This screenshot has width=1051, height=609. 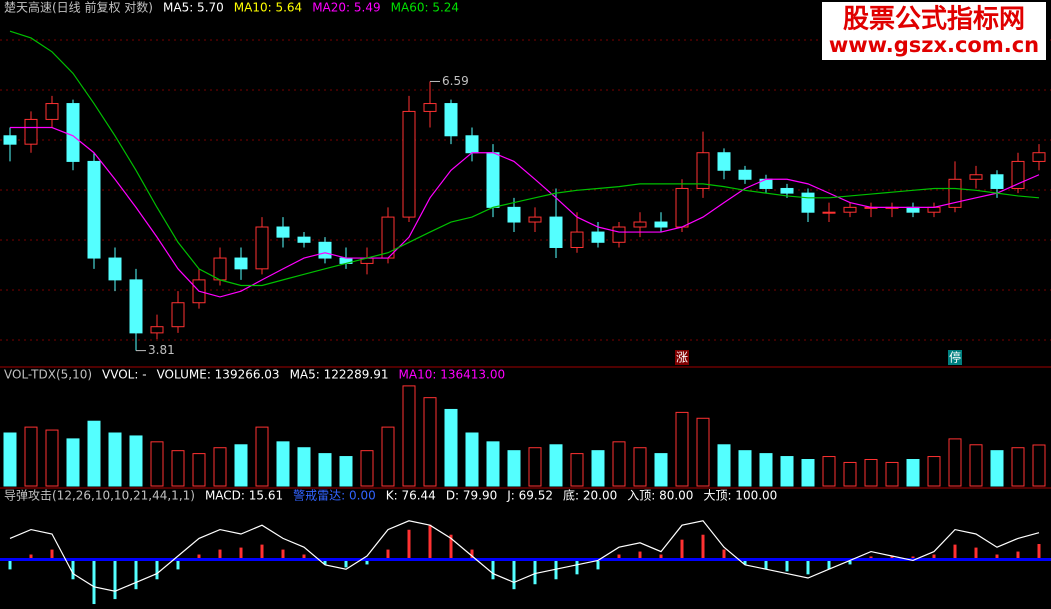 What do you see at coordinates (48, 375) in the screenshot?
I see `panel-title: VOL-TDX(5,10)` at bounding box center [48, 375].